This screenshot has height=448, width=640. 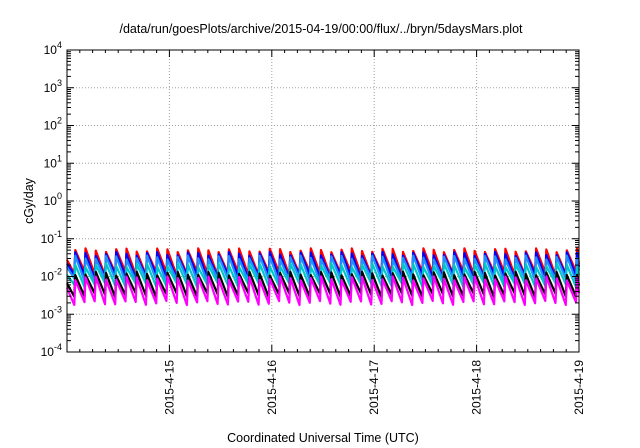 What do you see at coordinates (477, 387) in the screenshot?
I see `x-tick-label: 2015-4-18` at bounding box center [477, 387].